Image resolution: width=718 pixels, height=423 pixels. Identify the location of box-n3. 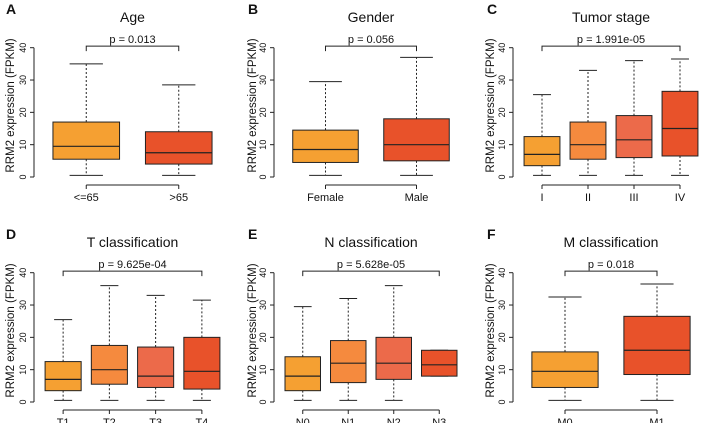
(439, 363).